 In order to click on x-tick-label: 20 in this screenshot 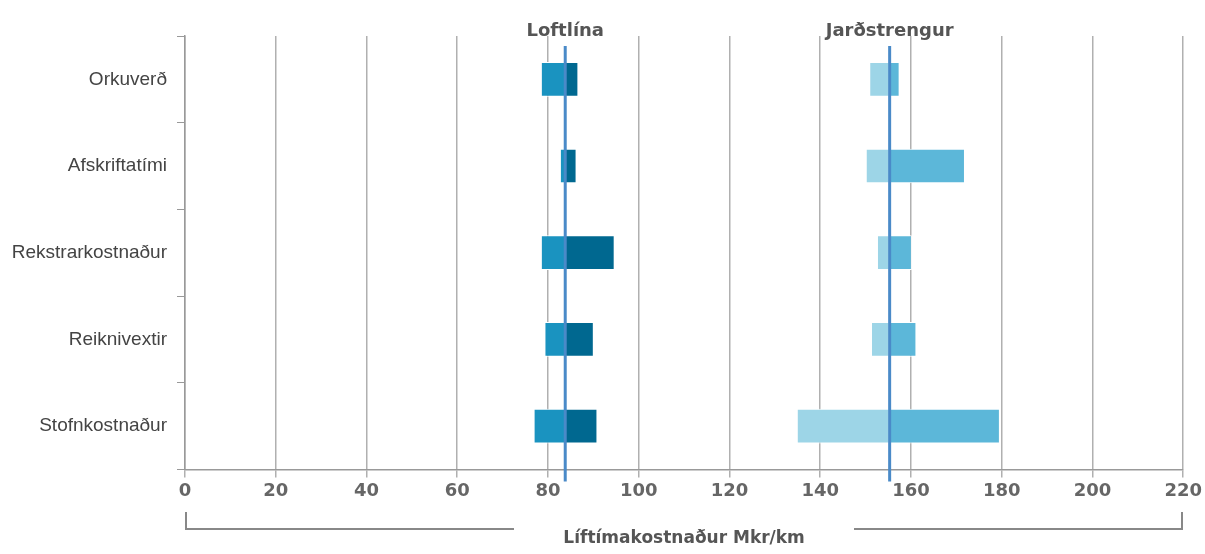, I will do `click(276, 489)`.